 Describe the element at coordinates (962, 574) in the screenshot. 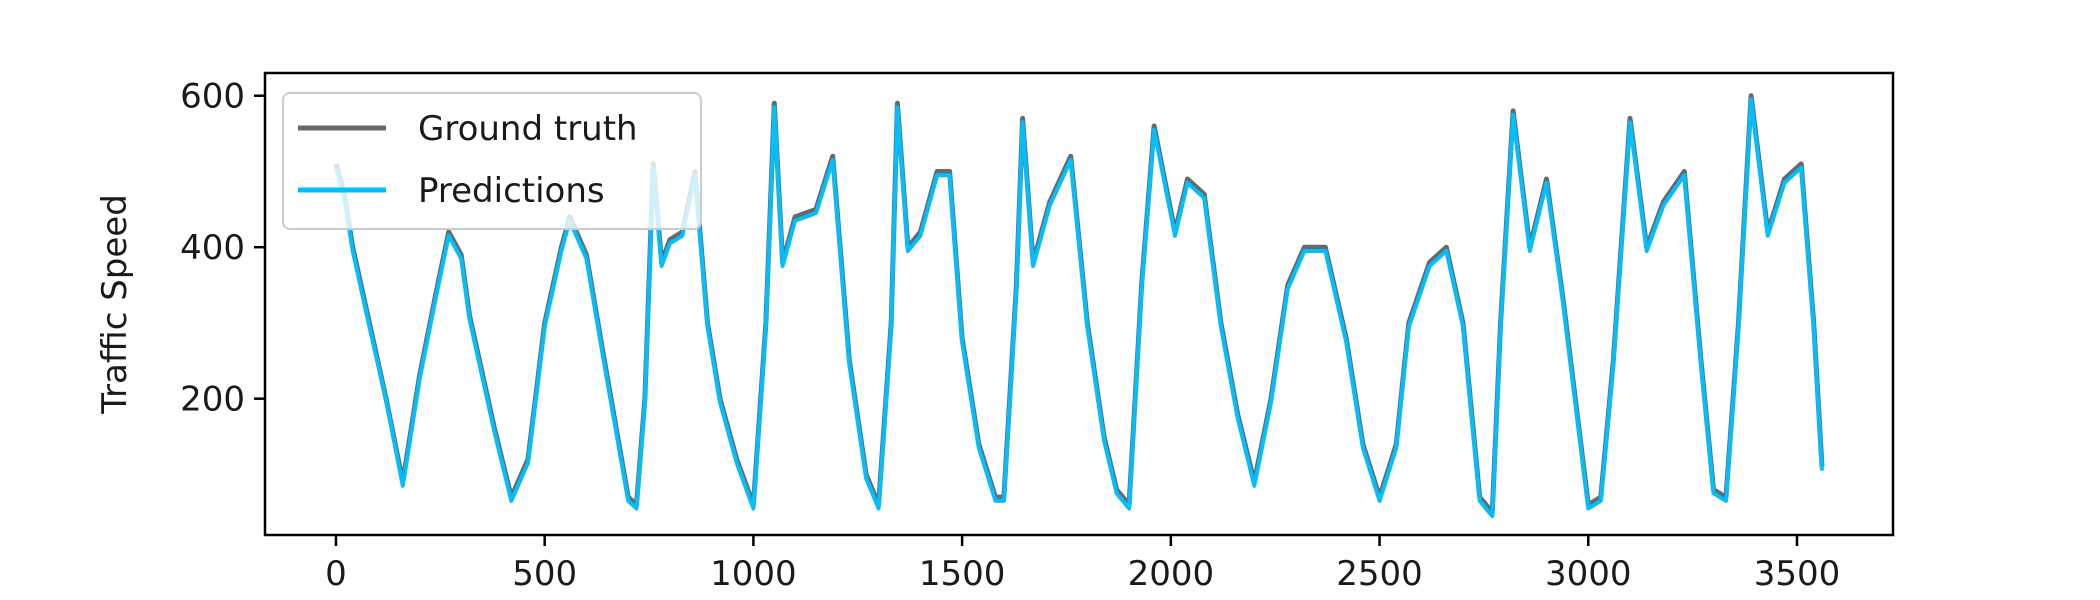

I see `x-tick-label-1500: 1500` at that location.